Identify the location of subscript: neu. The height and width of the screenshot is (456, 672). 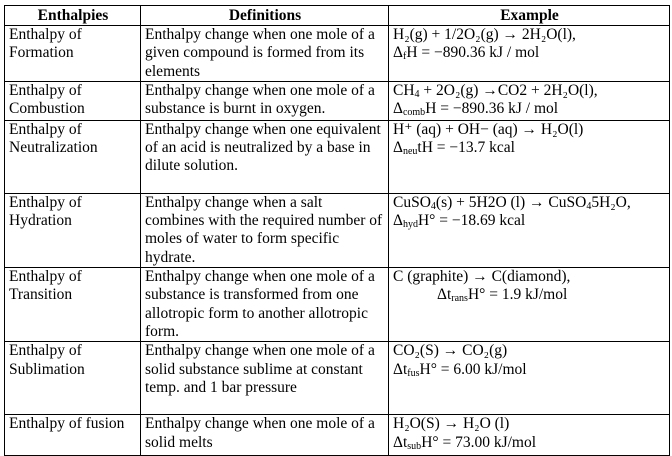
(410, 152).